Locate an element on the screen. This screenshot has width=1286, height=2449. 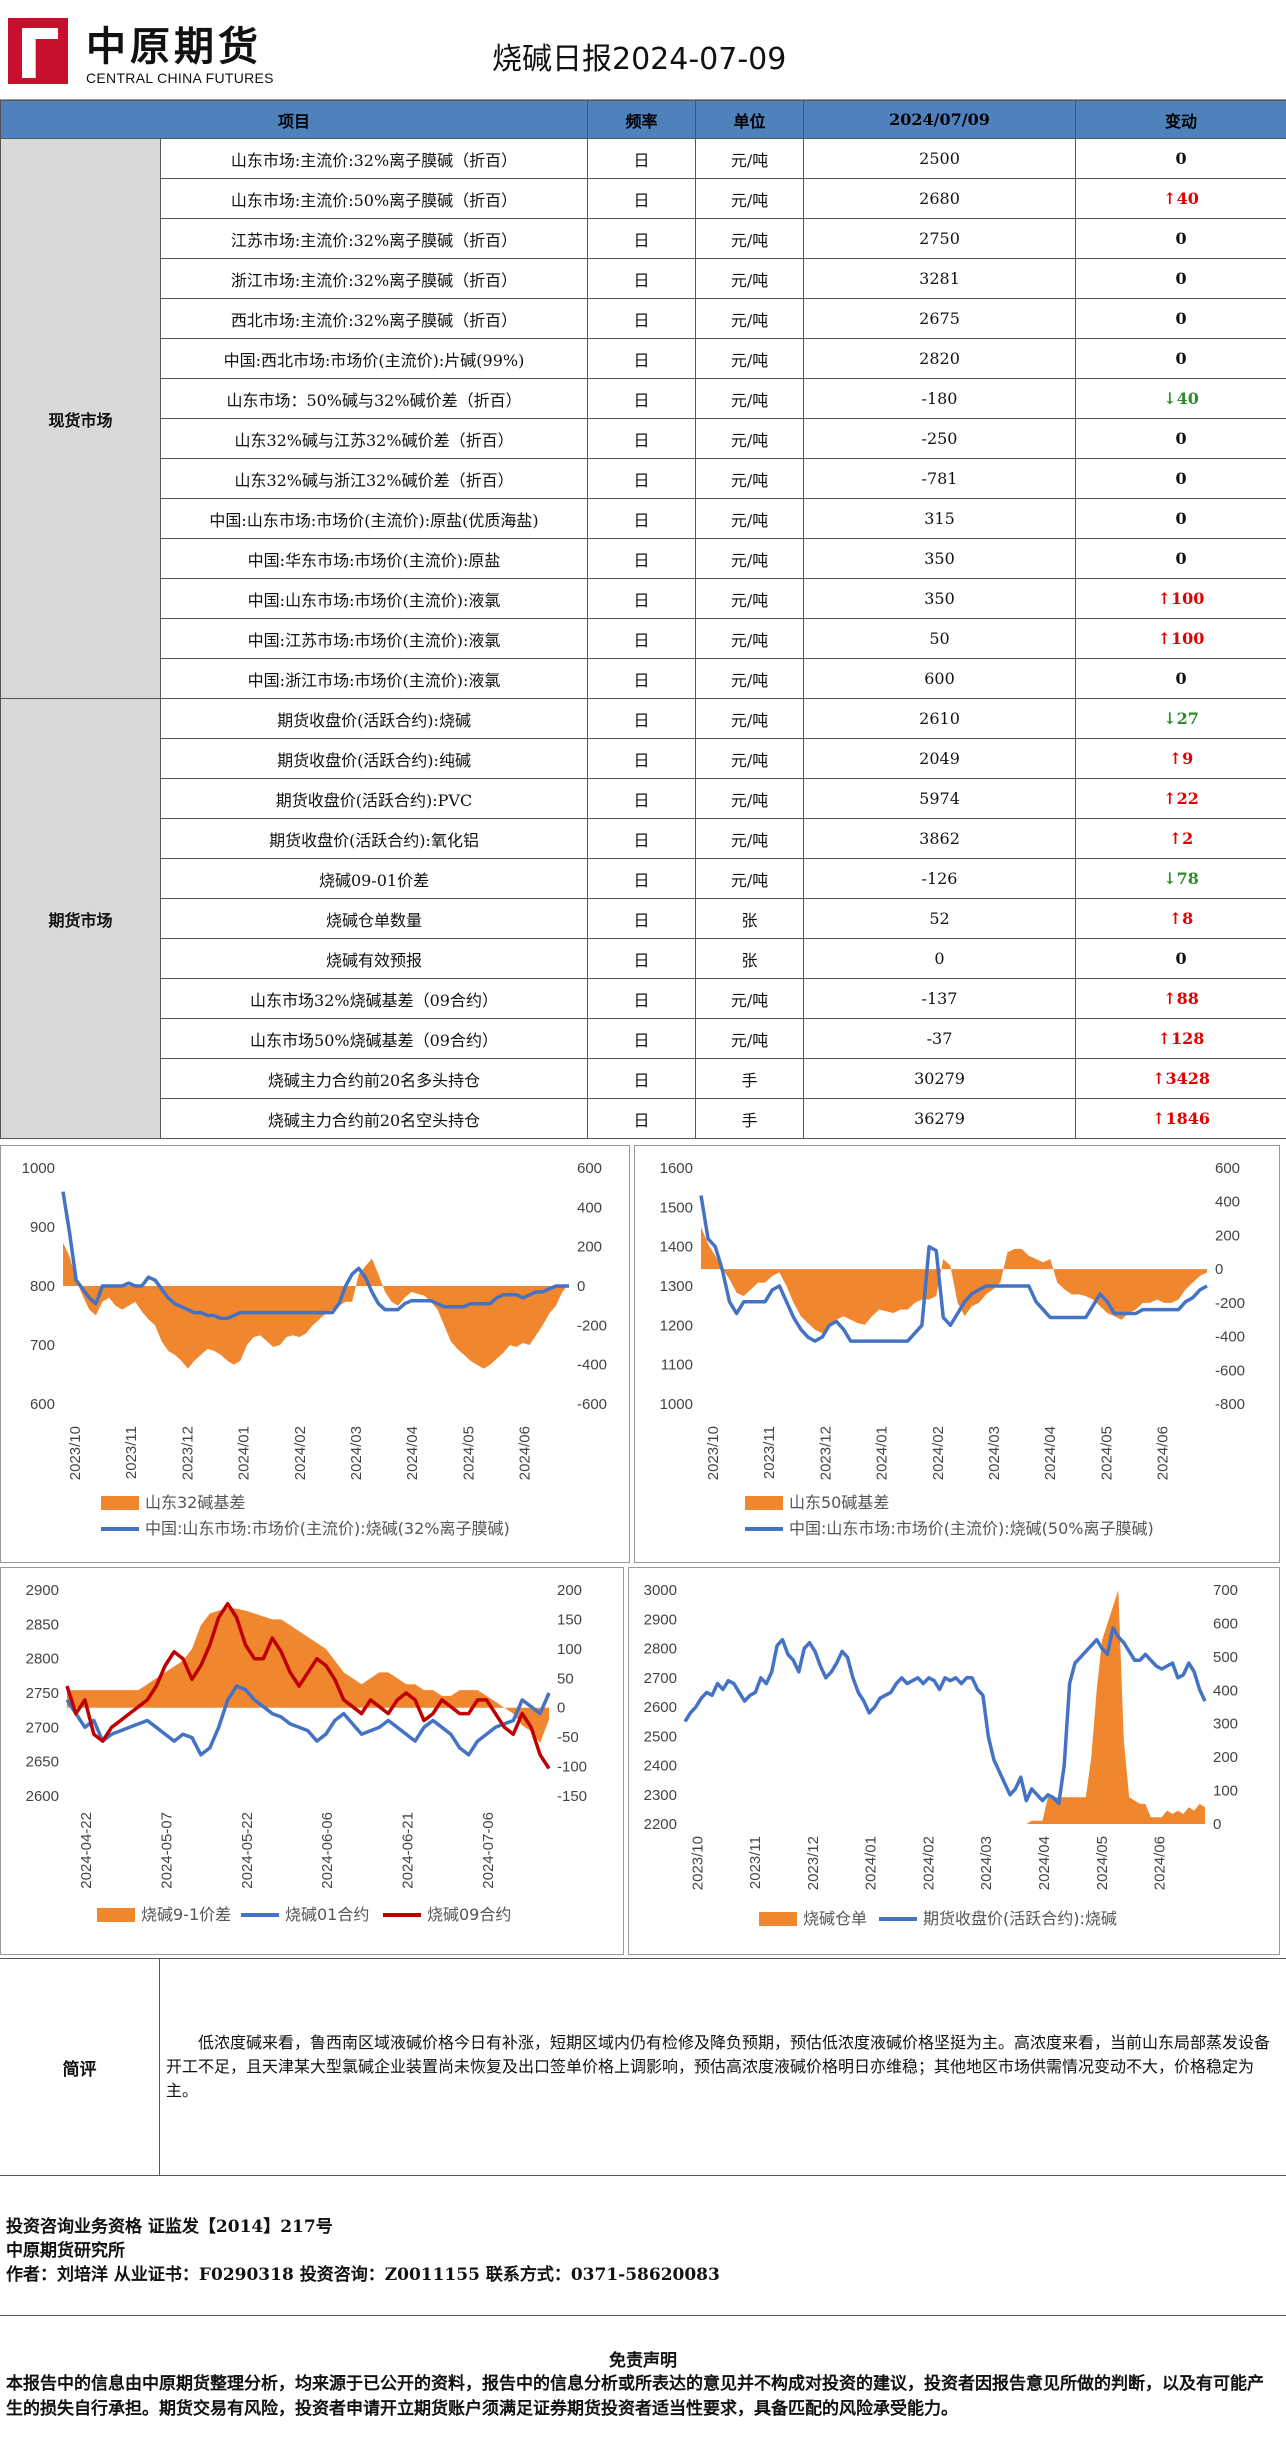
table-row: 山东市场50%烧碱基差（09合约）日元/吨 -37 ↑128 is located at coordinates (643, 1038).